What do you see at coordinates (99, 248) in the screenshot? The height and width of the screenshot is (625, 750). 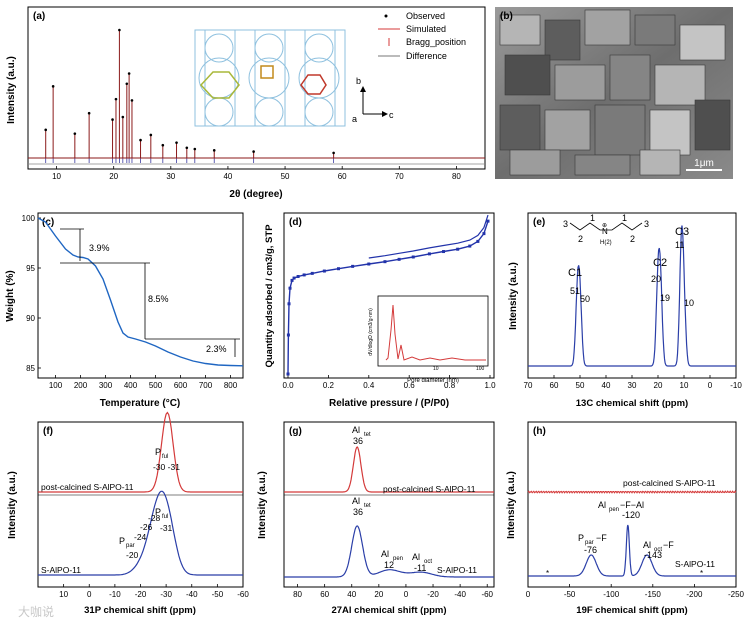 I see `tga-loss-1: 3.9%` at bounding box center [99, 248].